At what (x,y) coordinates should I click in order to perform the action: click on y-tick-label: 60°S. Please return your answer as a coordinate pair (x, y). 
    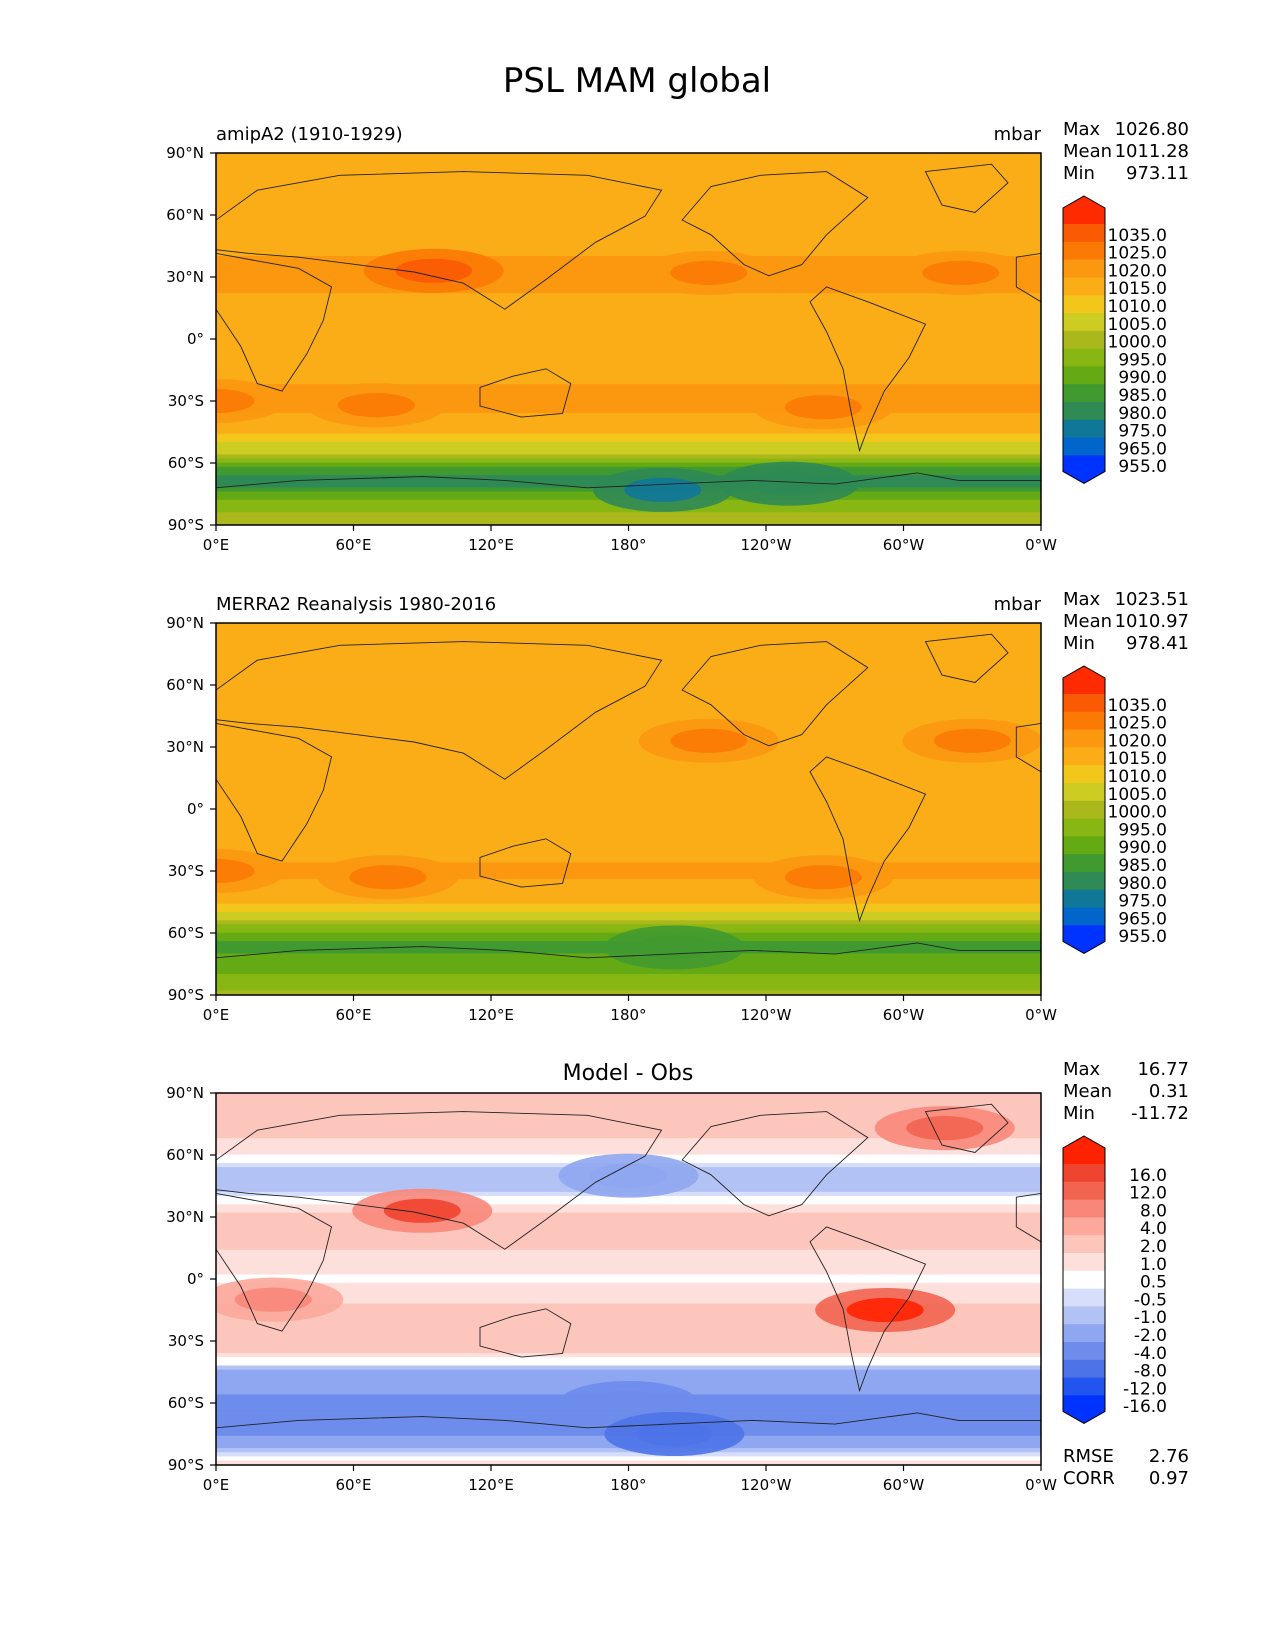
    Looking at the image, I should click on (186, 933).